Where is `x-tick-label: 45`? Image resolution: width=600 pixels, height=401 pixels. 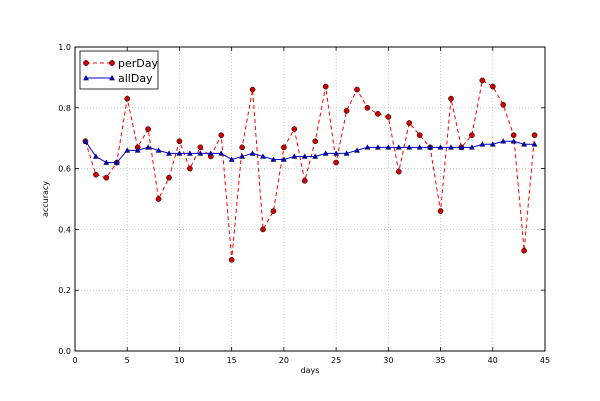
x-tick-label: 45 is located at coordinates (545, 360).